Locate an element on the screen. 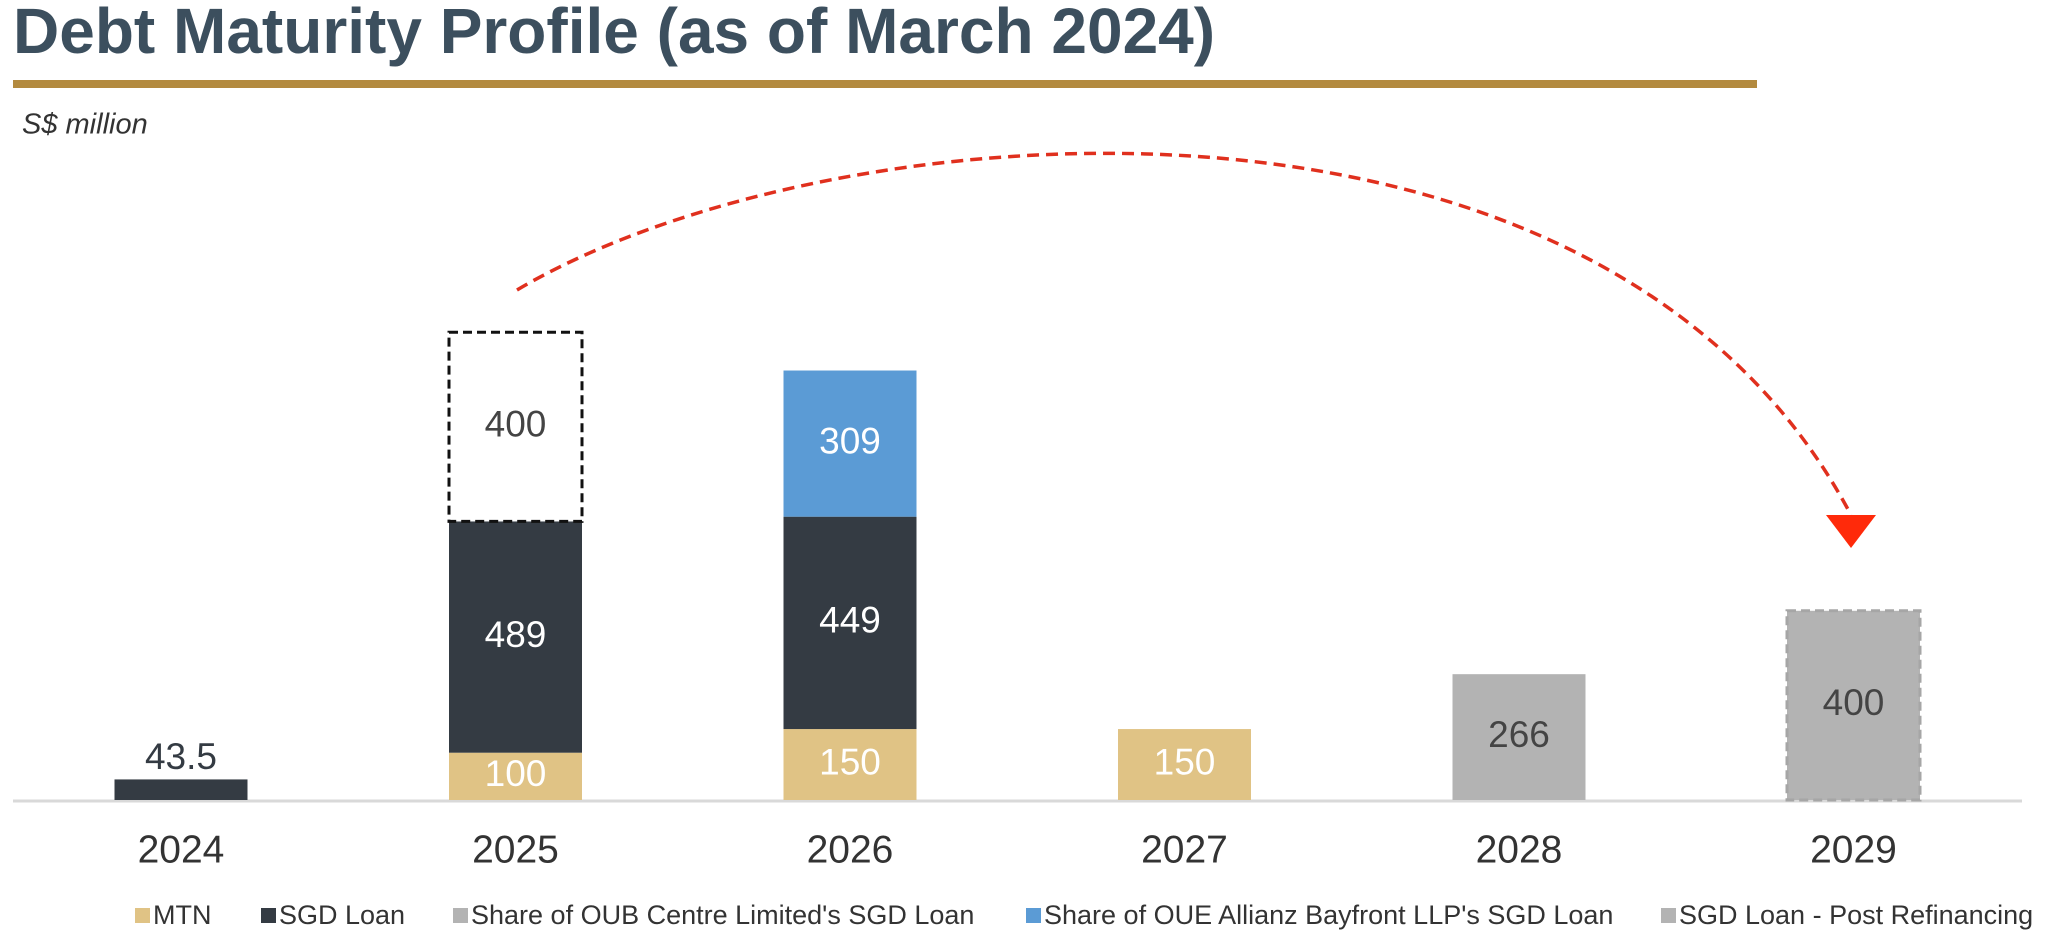  data-label: 100 is located at coordinates (516, 773).